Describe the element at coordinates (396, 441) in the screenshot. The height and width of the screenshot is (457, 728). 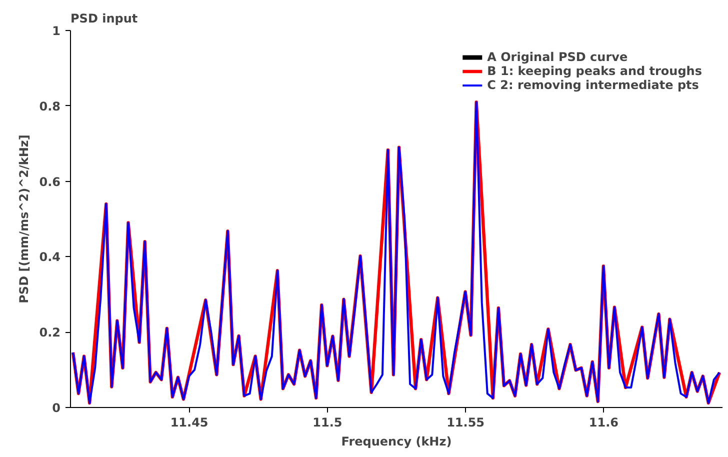
I see `x-axis-title: Frequency (kHz)` at that location.